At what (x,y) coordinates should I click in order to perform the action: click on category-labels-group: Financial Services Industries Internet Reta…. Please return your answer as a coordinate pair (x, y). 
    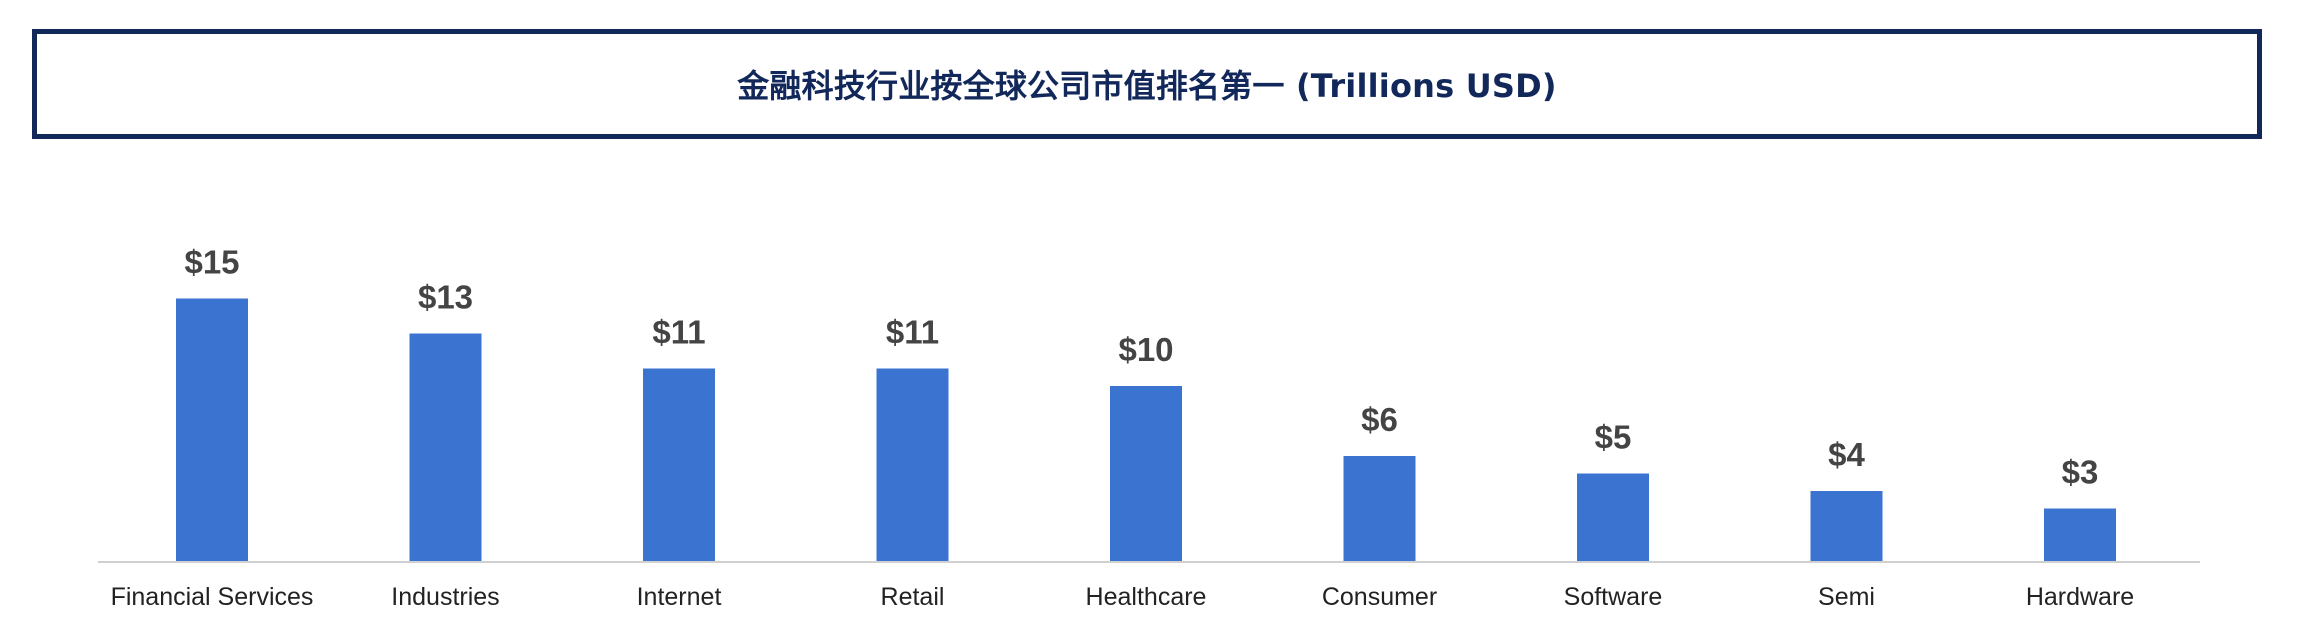
    Looking at the image, I should click on (1123, 597).